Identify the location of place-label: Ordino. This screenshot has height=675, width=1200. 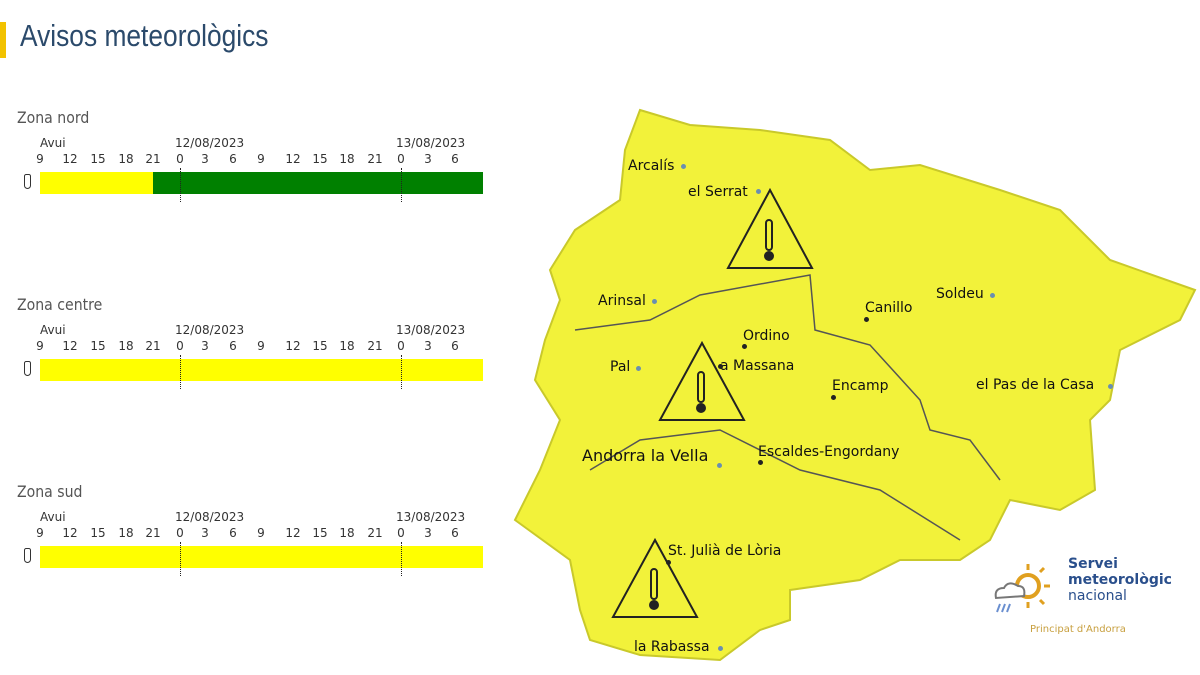
(766, 336).